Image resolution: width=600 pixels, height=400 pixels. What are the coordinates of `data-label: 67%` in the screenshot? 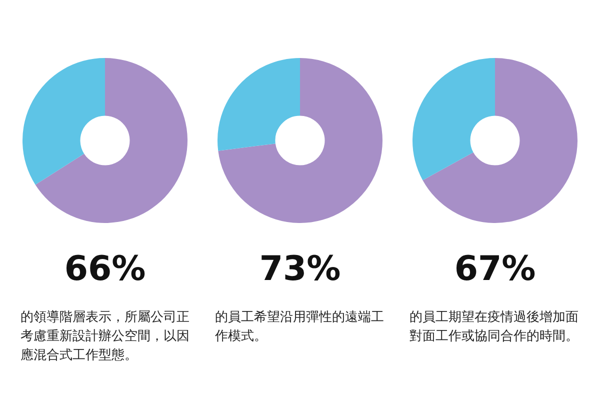 It's located at (495, 268).